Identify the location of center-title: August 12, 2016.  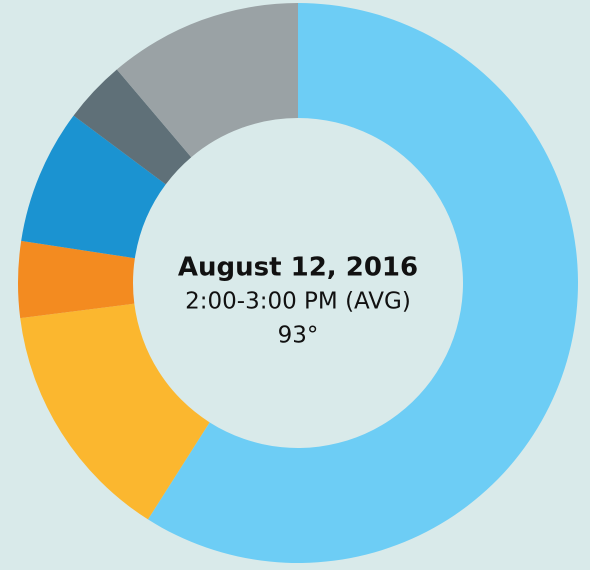
(298, 268).